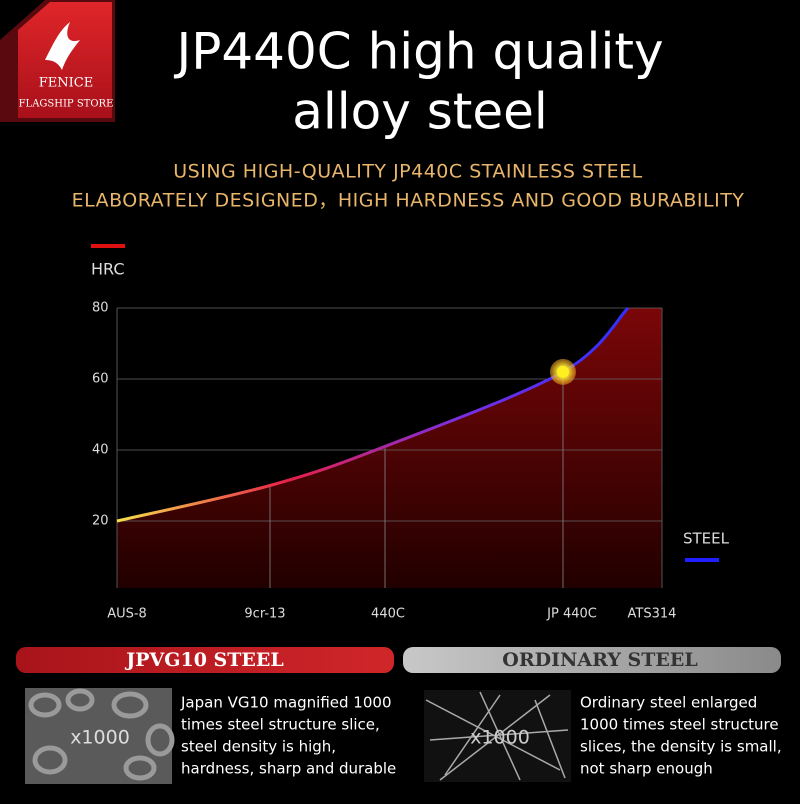 Image resolution: width=800 pixels, height=804 pixels. I want to click on description-line: steel density is high,, so click(258, 747).